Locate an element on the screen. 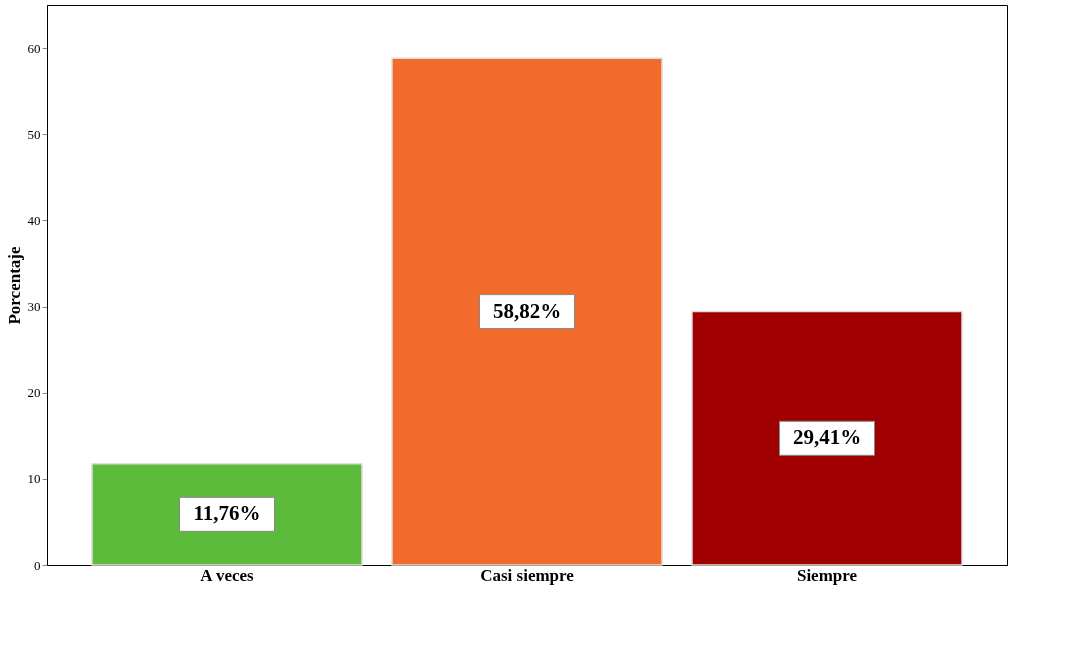 The image size is (1074, 650). y-tick-label: 40 is located at coordinates (34, 220).